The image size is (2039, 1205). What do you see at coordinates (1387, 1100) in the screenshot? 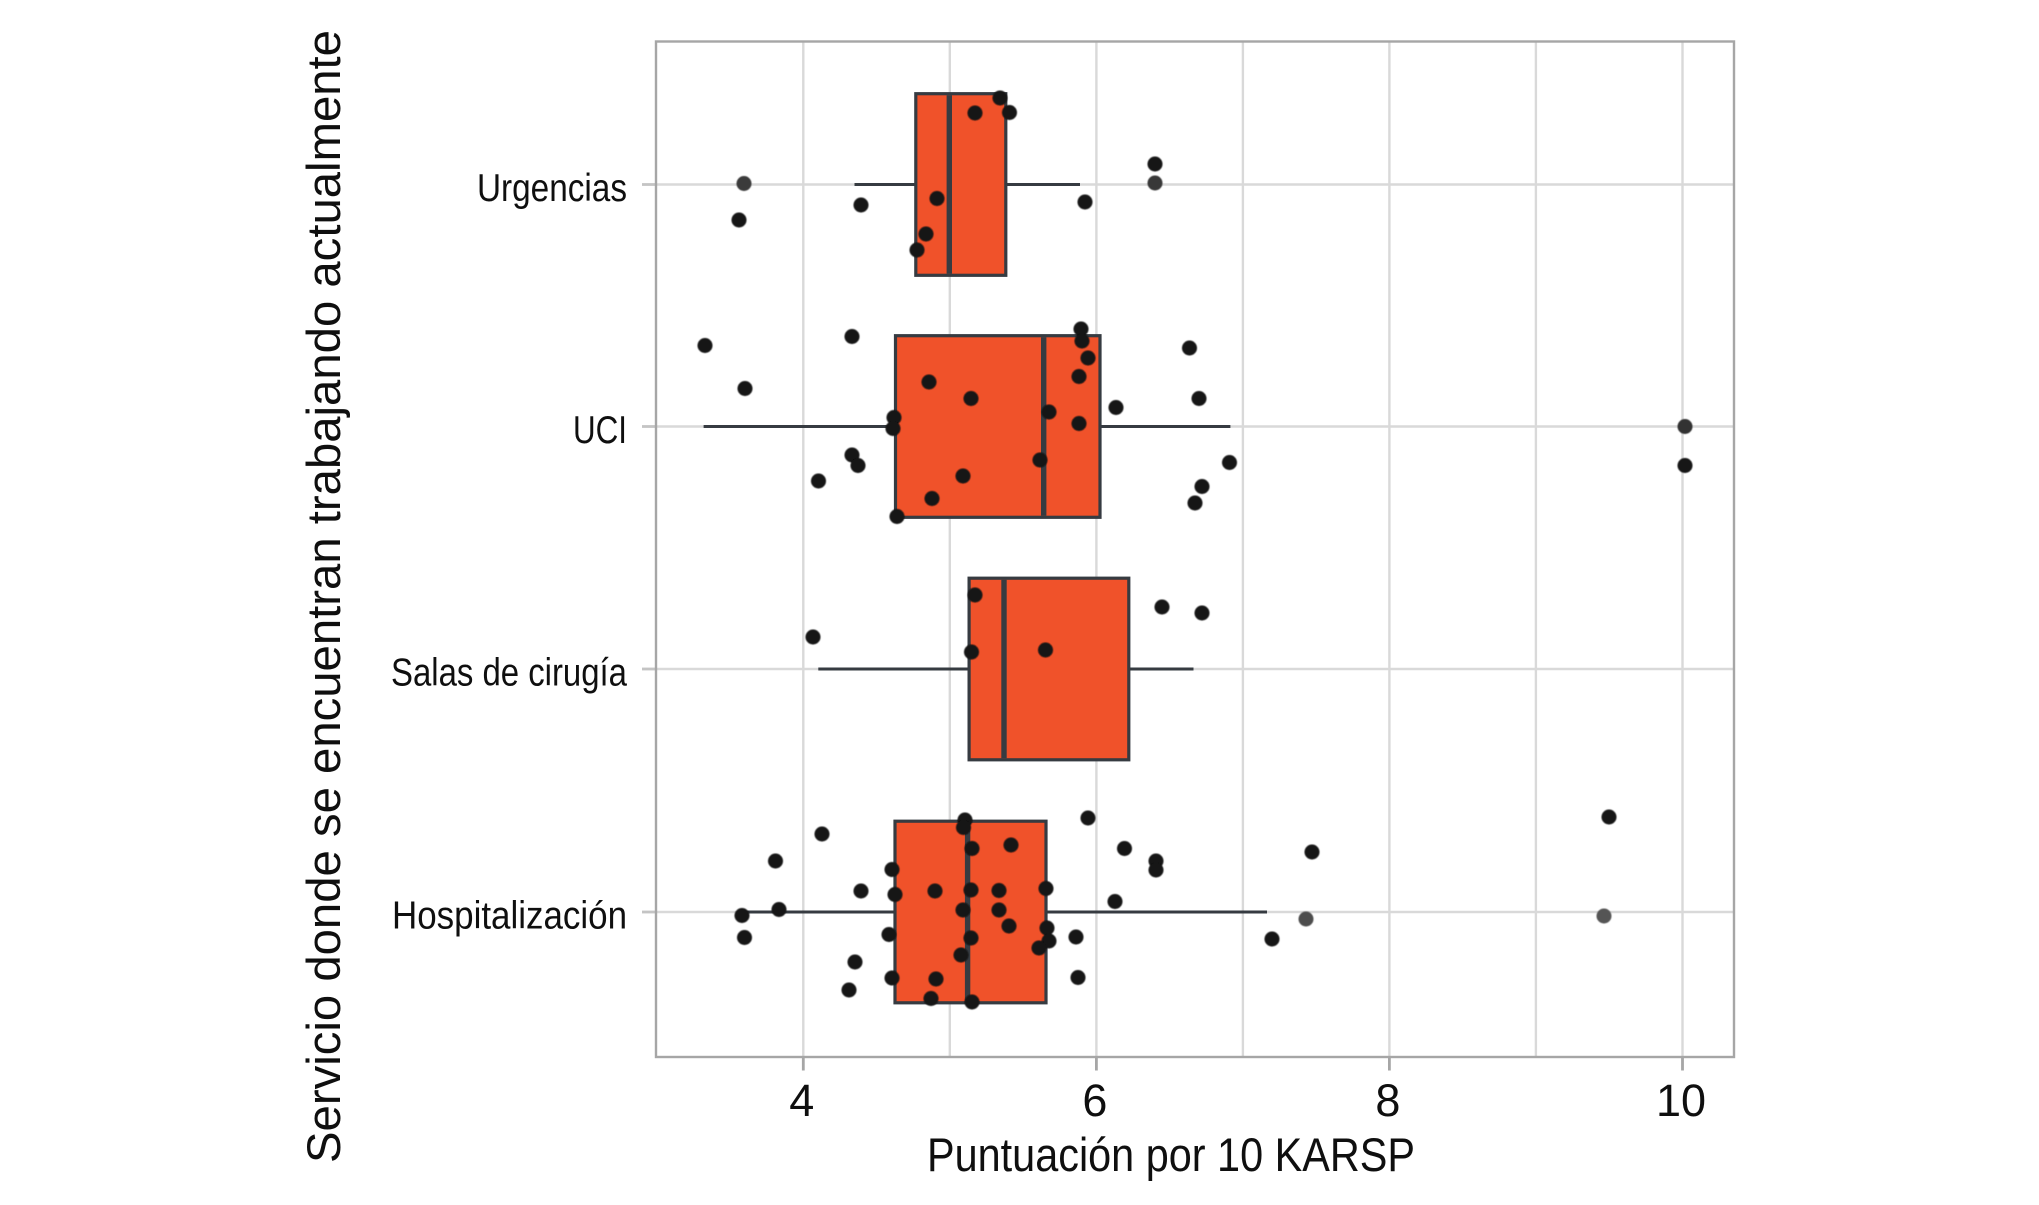
I see `svg-text: 8` at bounding box center [1387, 1100].